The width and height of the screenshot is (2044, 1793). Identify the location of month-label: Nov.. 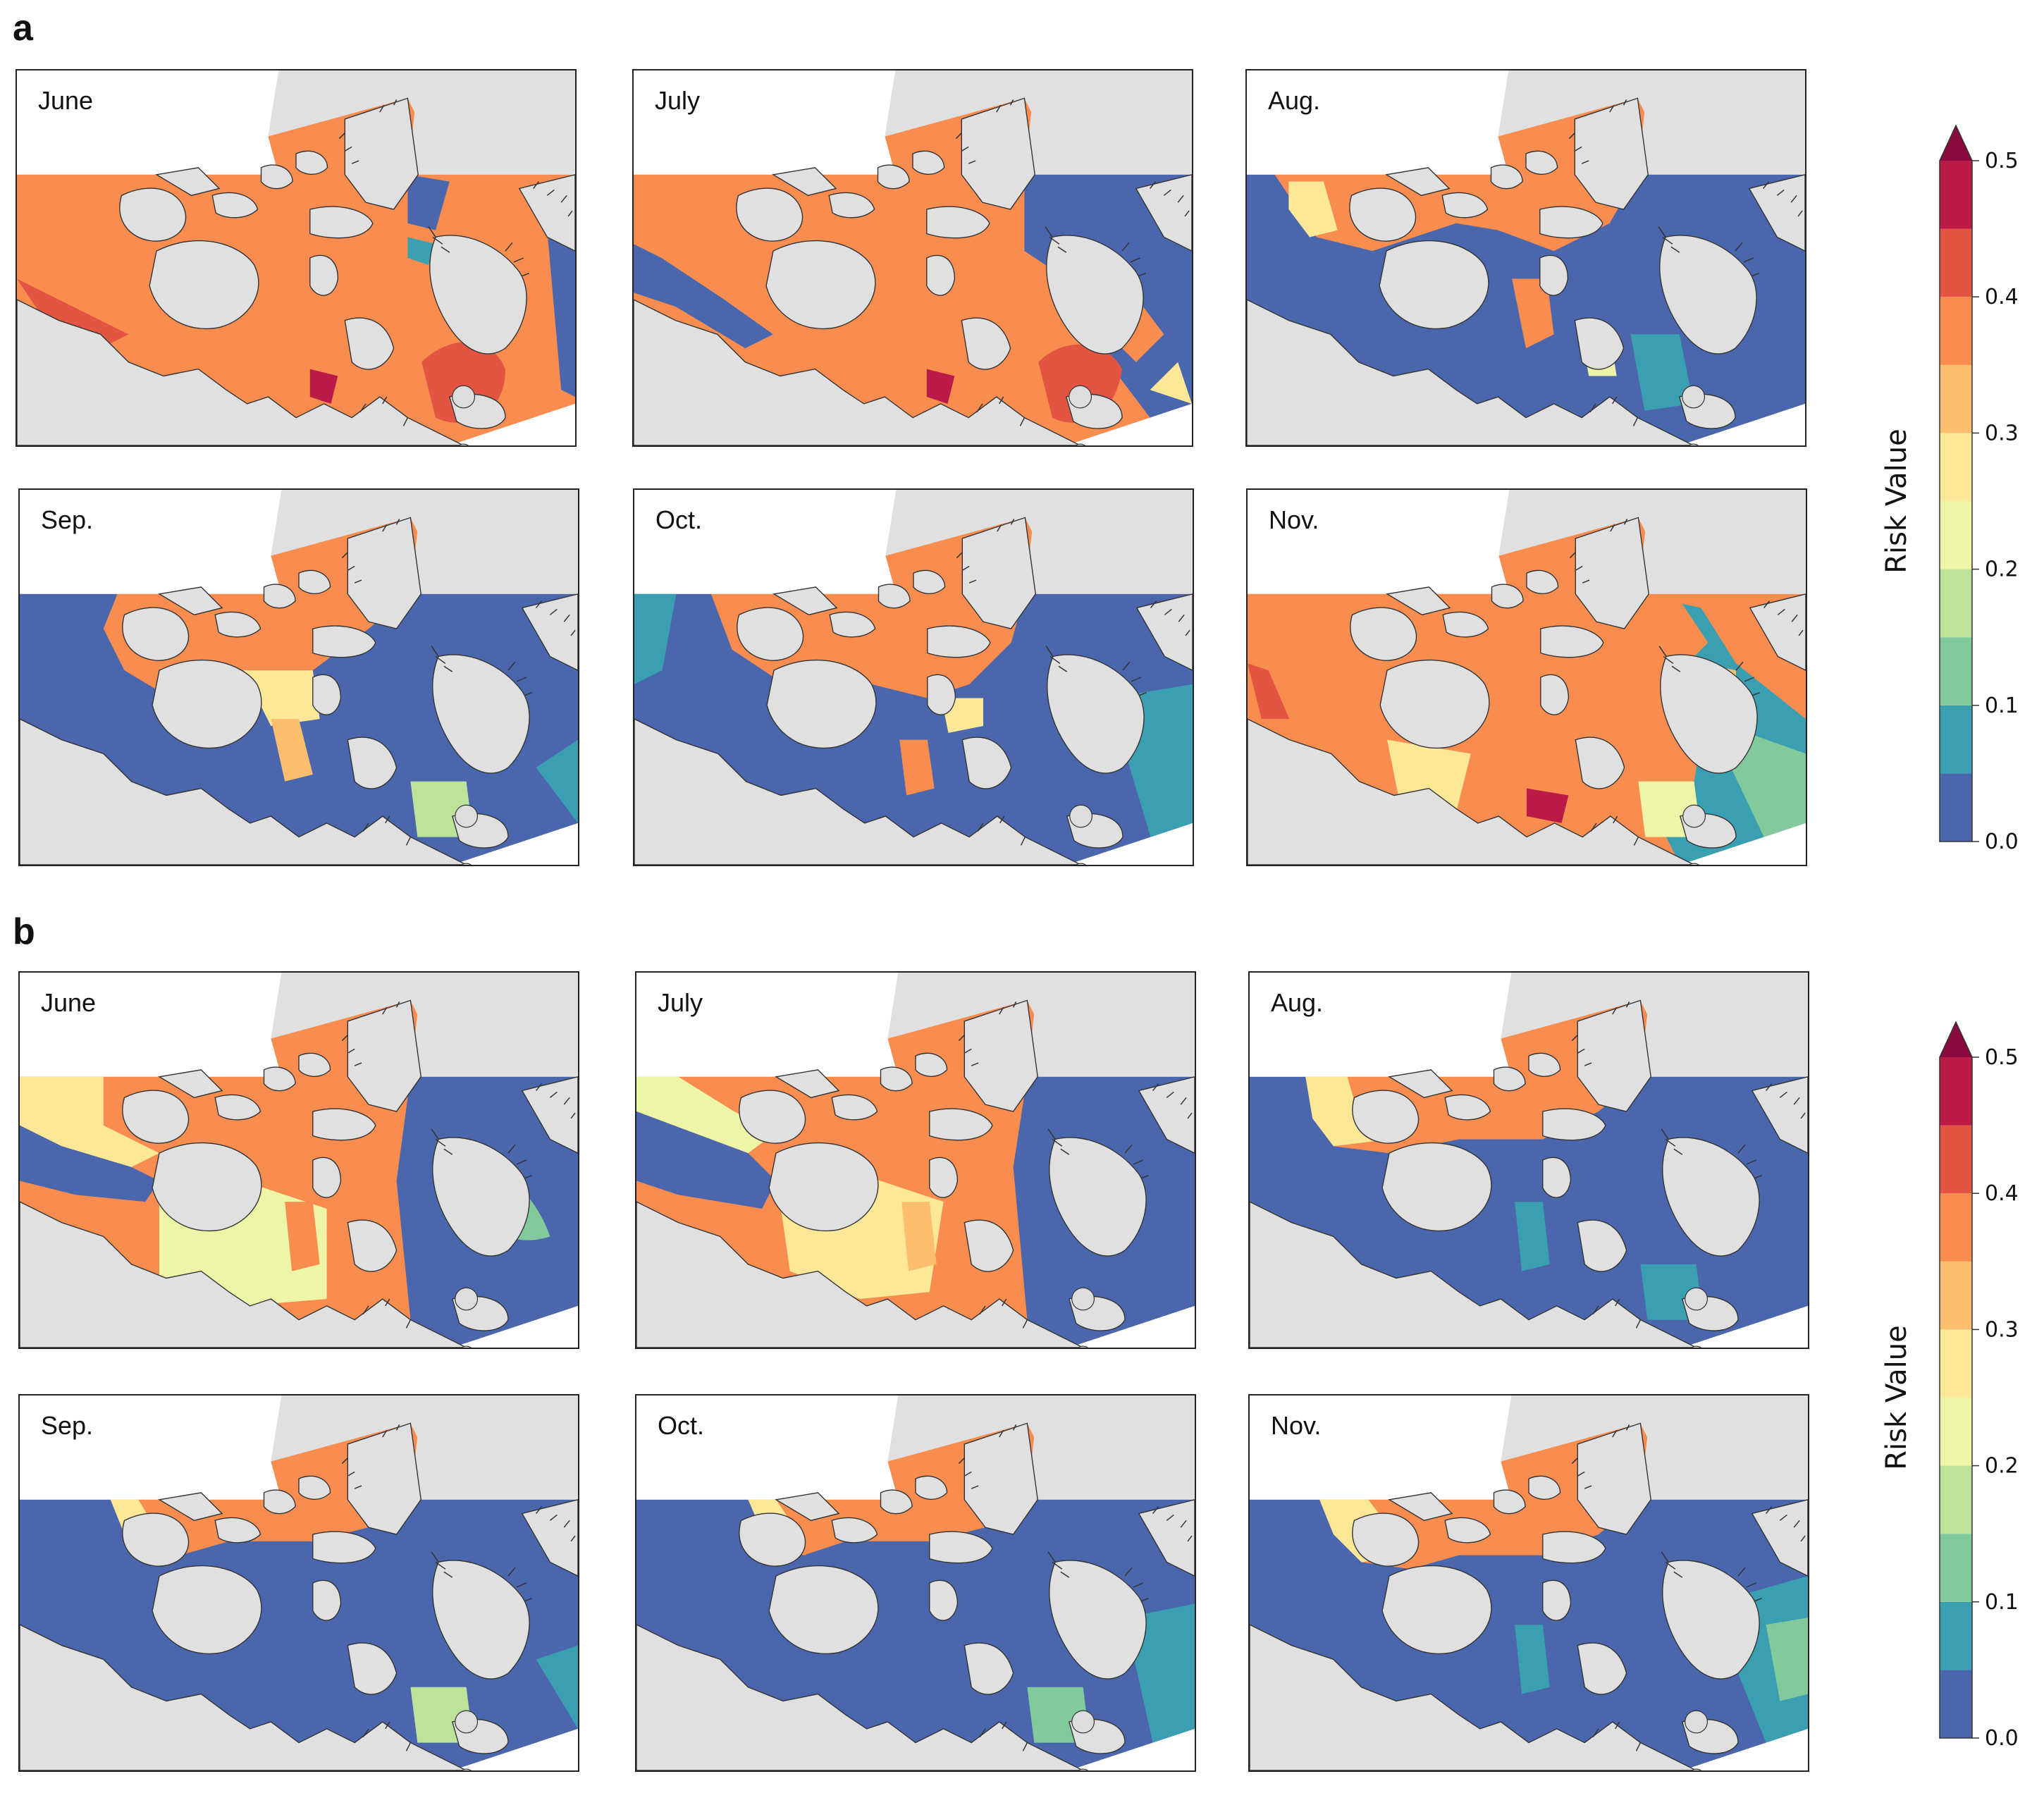
(1297, 1425).